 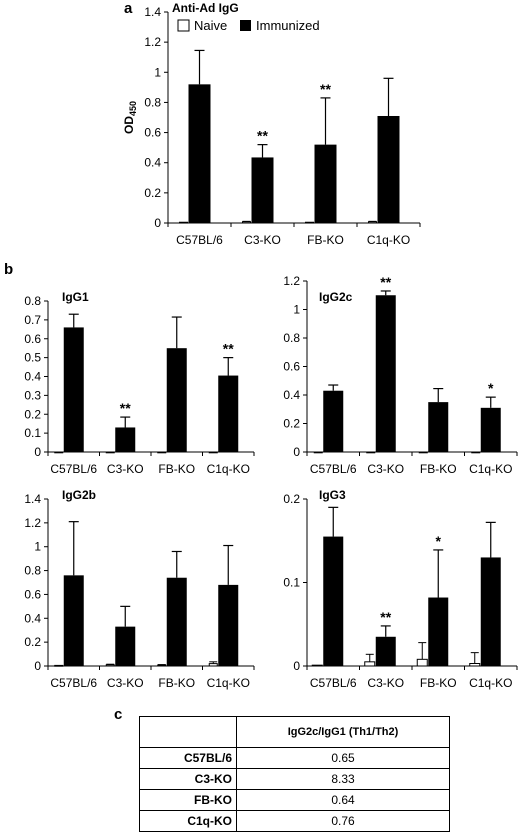 I want to click on table-row: C3-KO 8.33, so click(x=294, y=779).